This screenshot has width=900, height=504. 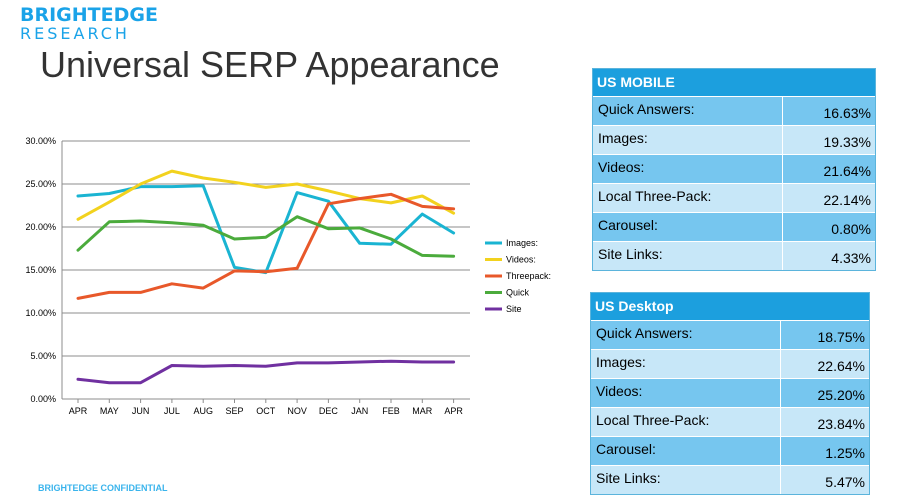 What do you see at coordinates (730, 306) in the screenshot?
I see `us-desktop-header: US Desktop` at bounding box center [730, 306].